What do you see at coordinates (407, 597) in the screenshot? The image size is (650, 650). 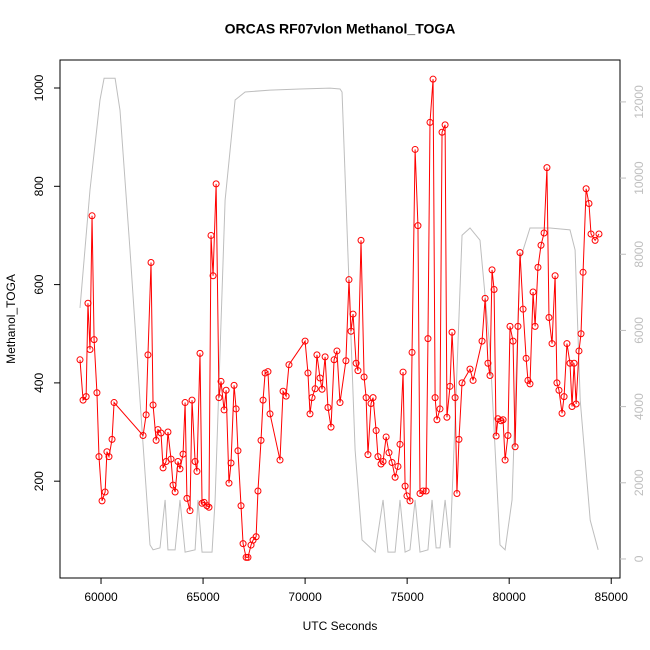 I see `x-tick-label: 75000` at bounding box center [407, 597].